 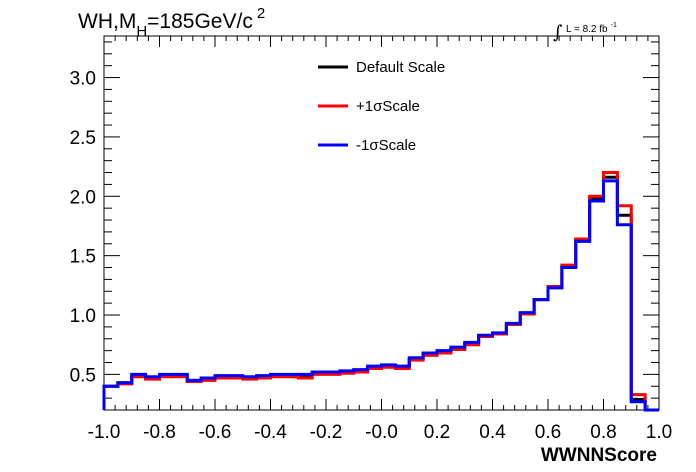 I want to click on luminosity-value: L = 8.2 fb, so click(x=587, y=29).